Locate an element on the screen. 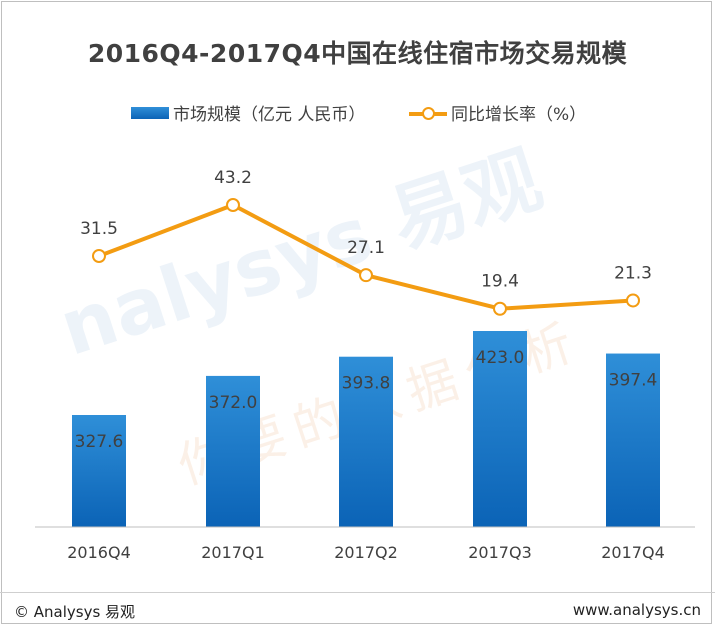 The image size is (715, 627). rate-point-2017Q3 is located at coordinates (500, 308).